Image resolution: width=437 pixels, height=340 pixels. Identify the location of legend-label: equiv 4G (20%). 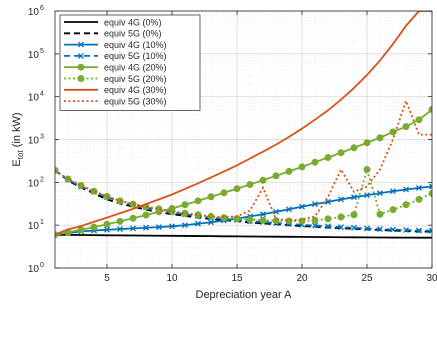
(135, 68).